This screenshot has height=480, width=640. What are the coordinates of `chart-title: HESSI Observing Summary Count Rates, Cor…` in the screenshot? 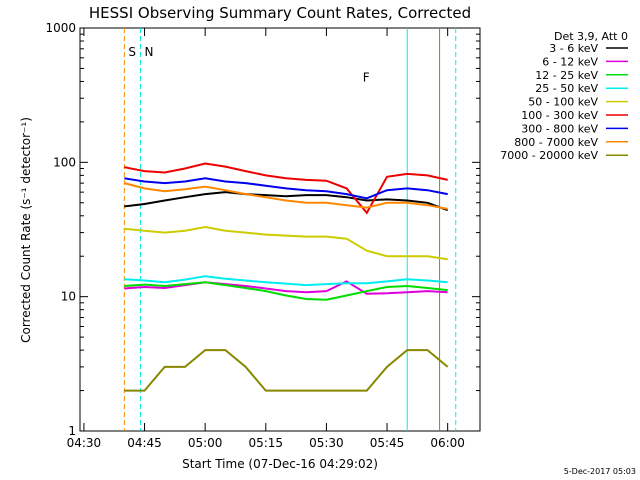 It's located at (280, 13).